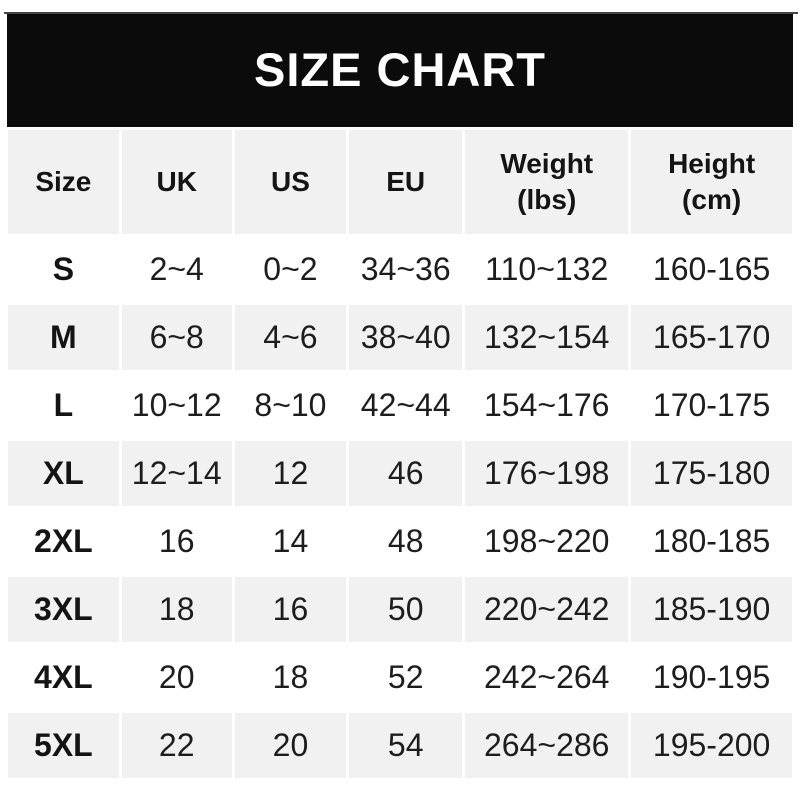 The height and width of the screenshot is (812, 800). What do you see at coordinates (406, 541) in the screenshot?
I see `cell-eu: 48` at bounding box center [406, 541].